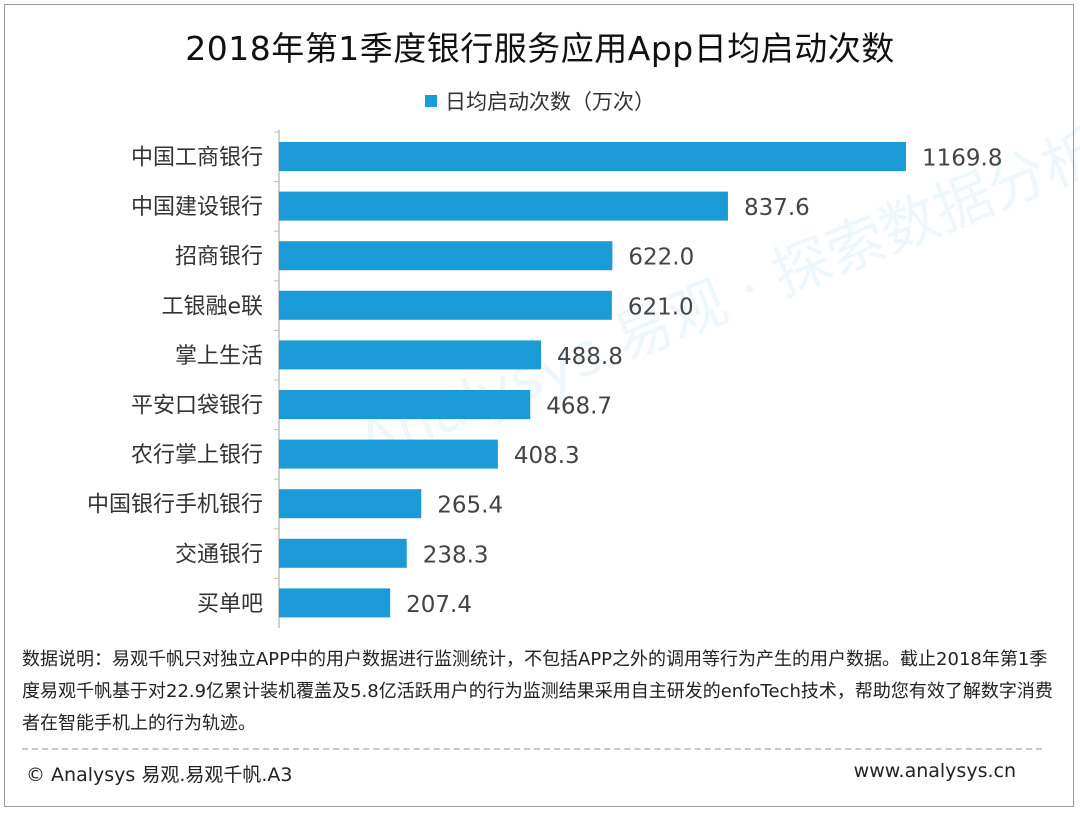 This screenshot has width=1080, height=813. Describe the element at coordinates (219, 257) in the screenshot. I see `category-label: 招商银行` at that location.